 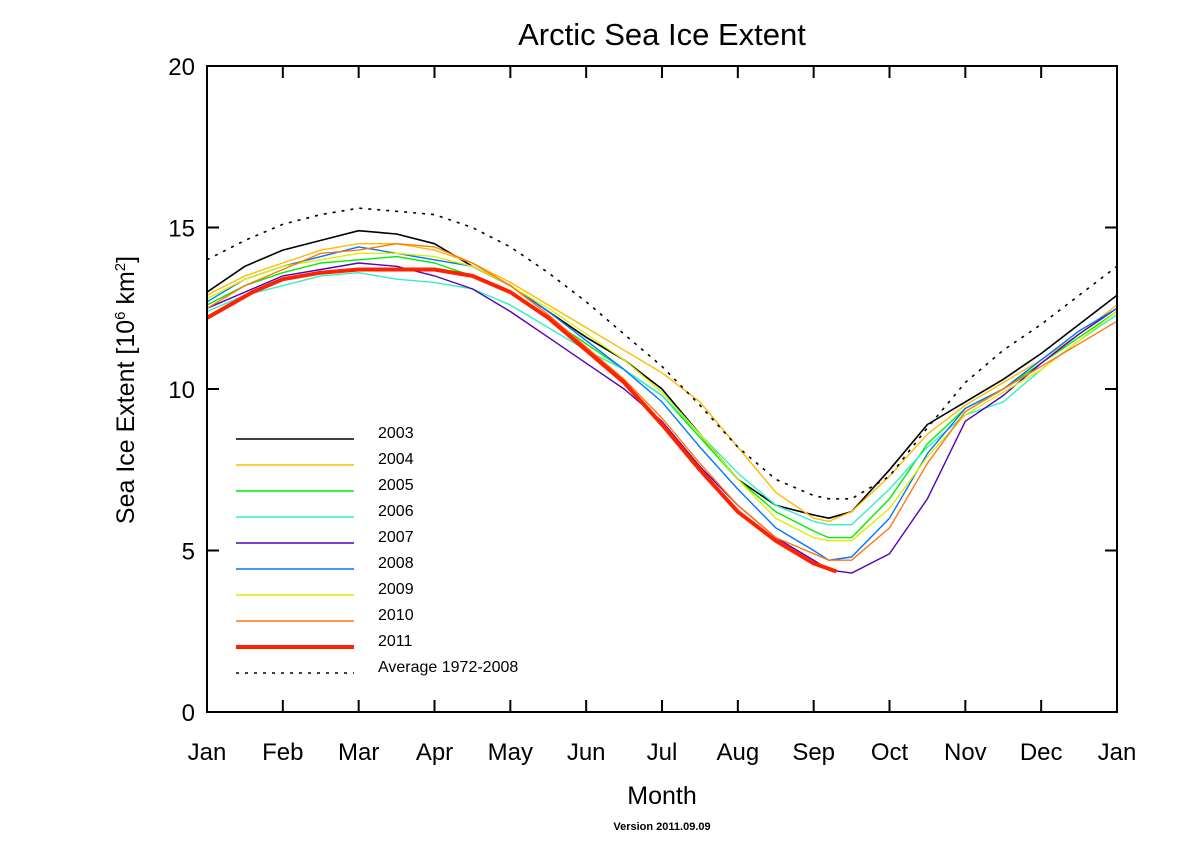 I want to click on y-axis-label-part: Sea Ice Extent [10, so click(x=126, y=422).